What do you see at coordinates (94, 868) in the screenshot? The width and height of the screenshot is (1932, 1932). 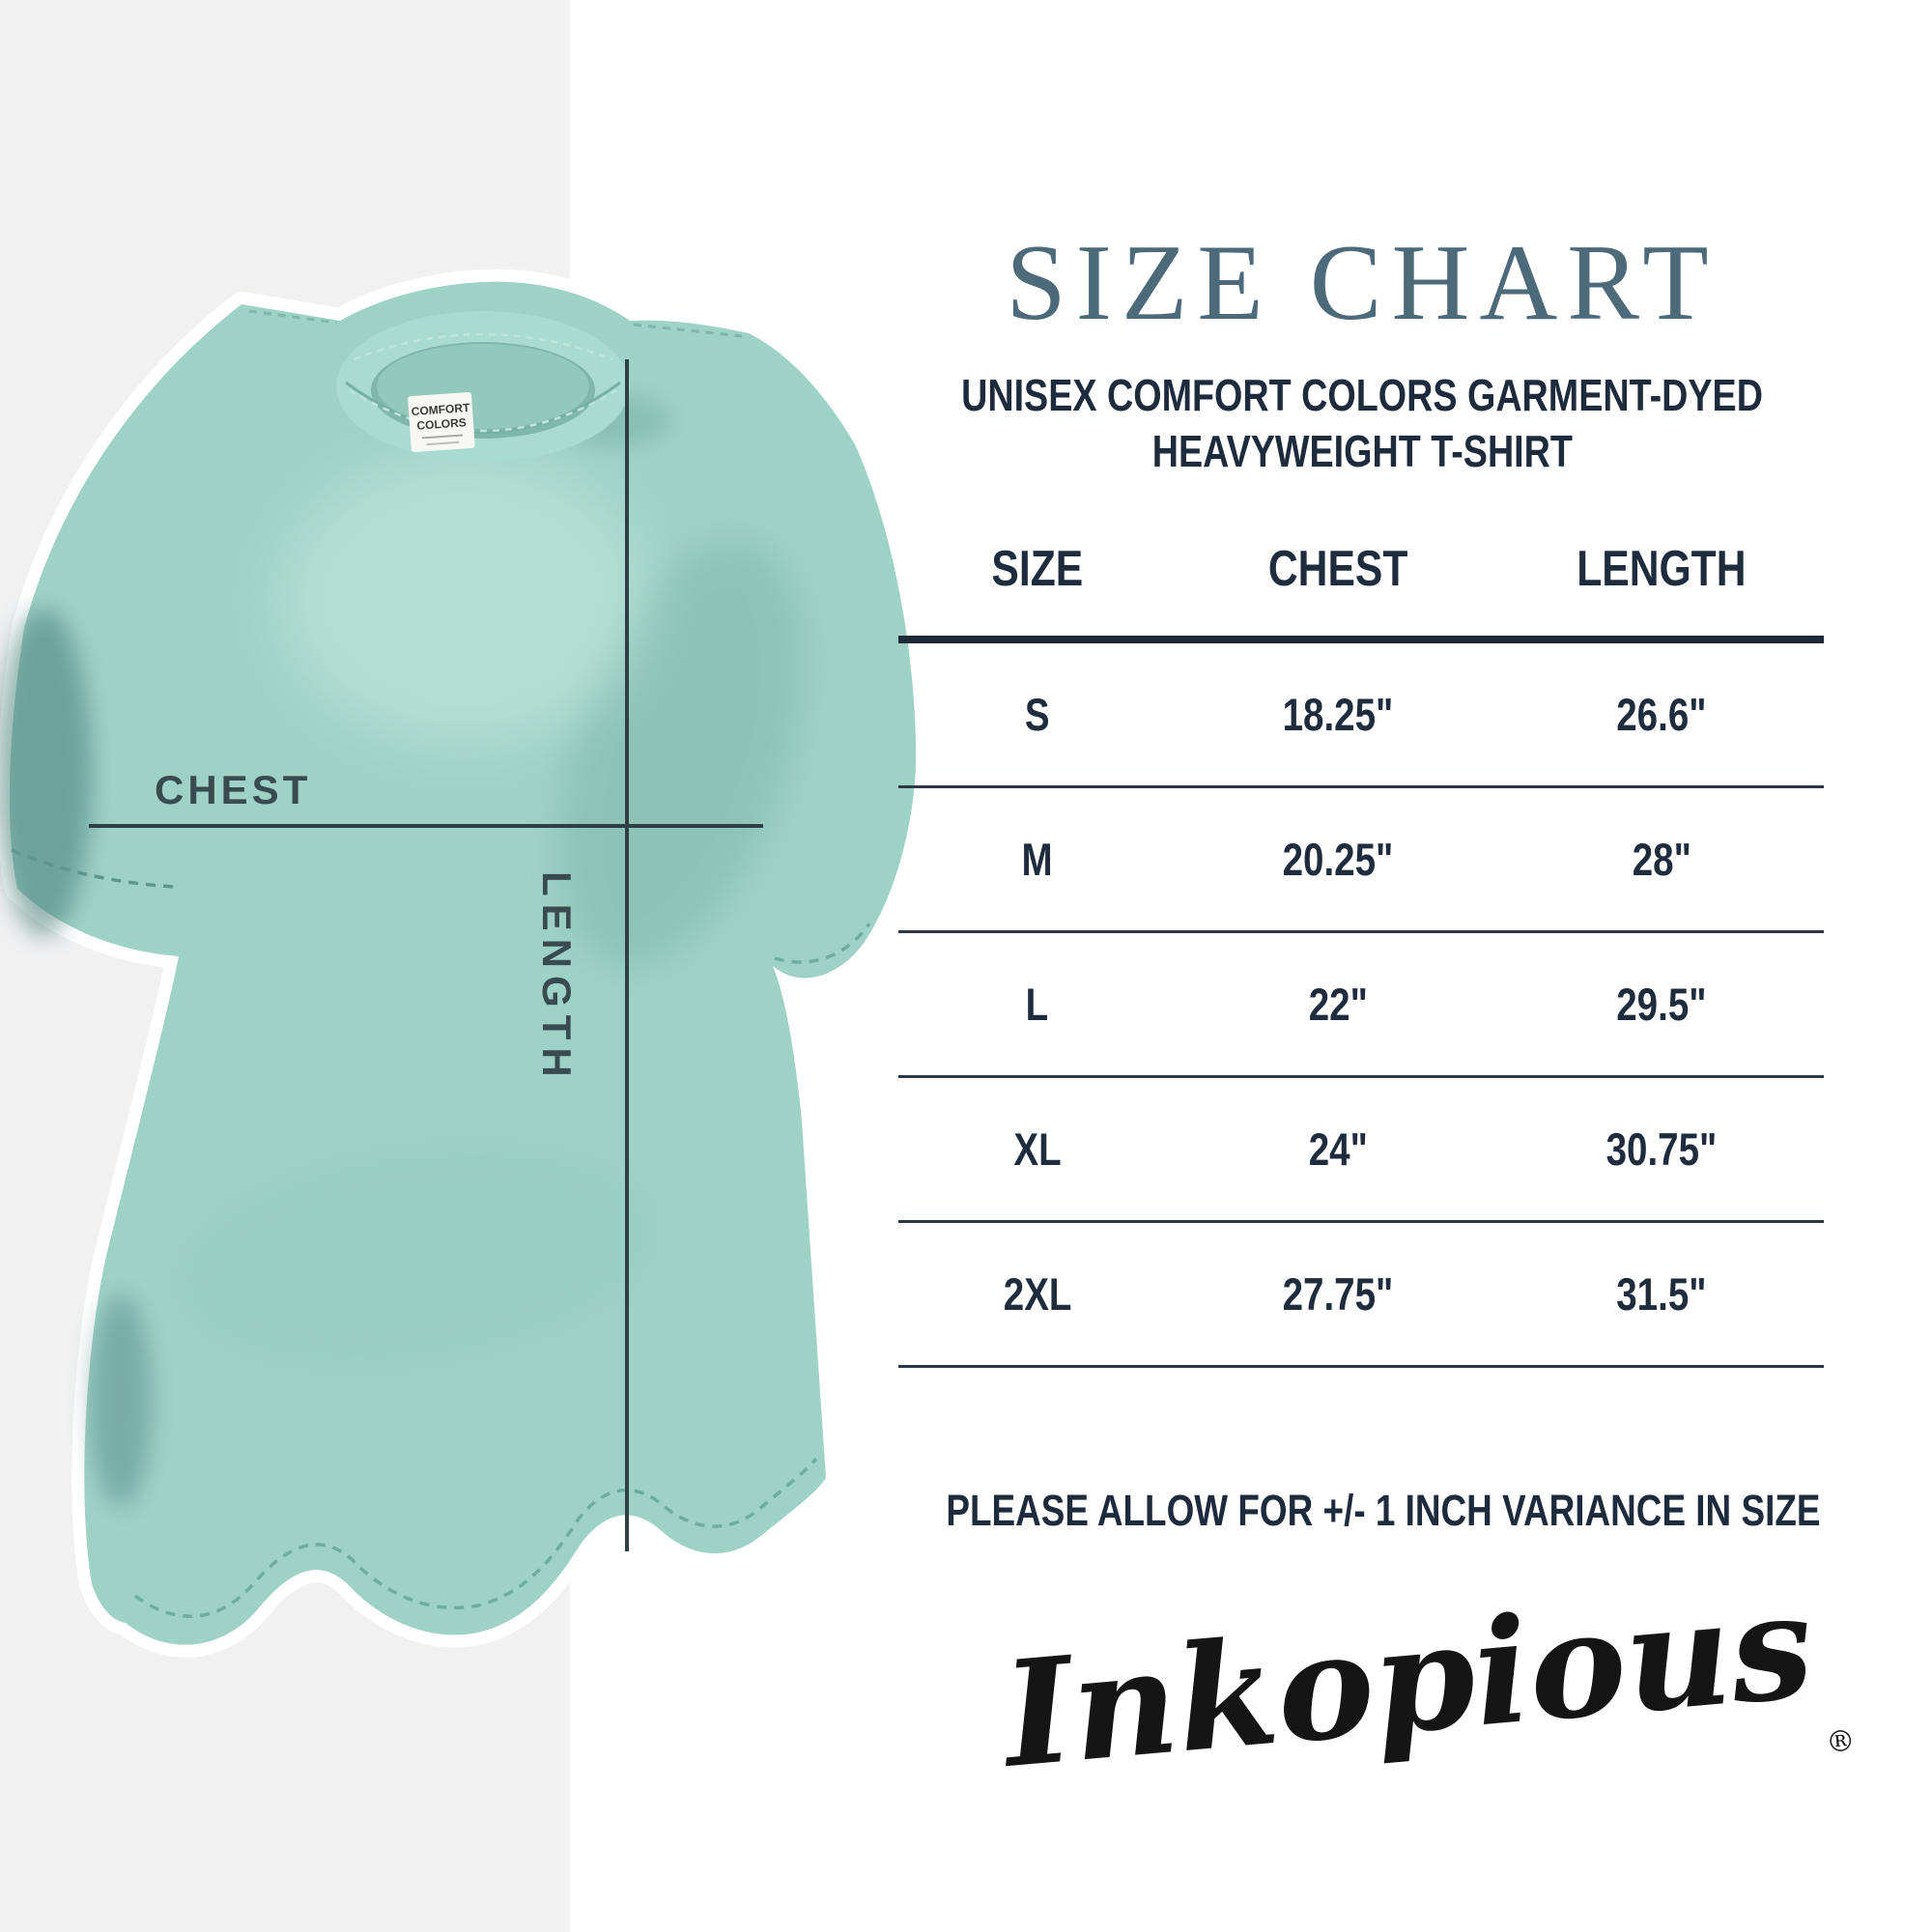 I see `left-cuff-stitch` at bounding box center [94, 868].